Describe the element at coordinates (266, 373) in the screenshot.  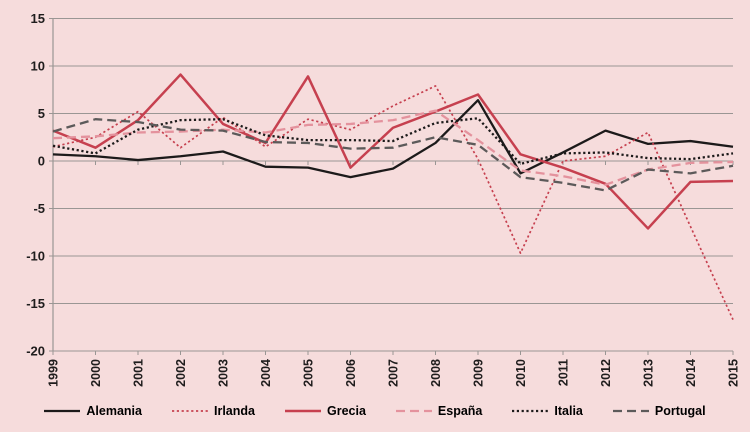
I see `x-tick-label: 2004` at that location.